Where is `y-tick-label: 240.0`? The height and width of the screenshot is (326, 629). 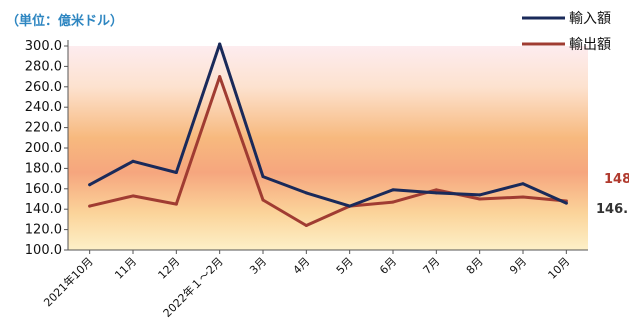 y-tick-label: 240.0 is located at coordinates (43, 107).